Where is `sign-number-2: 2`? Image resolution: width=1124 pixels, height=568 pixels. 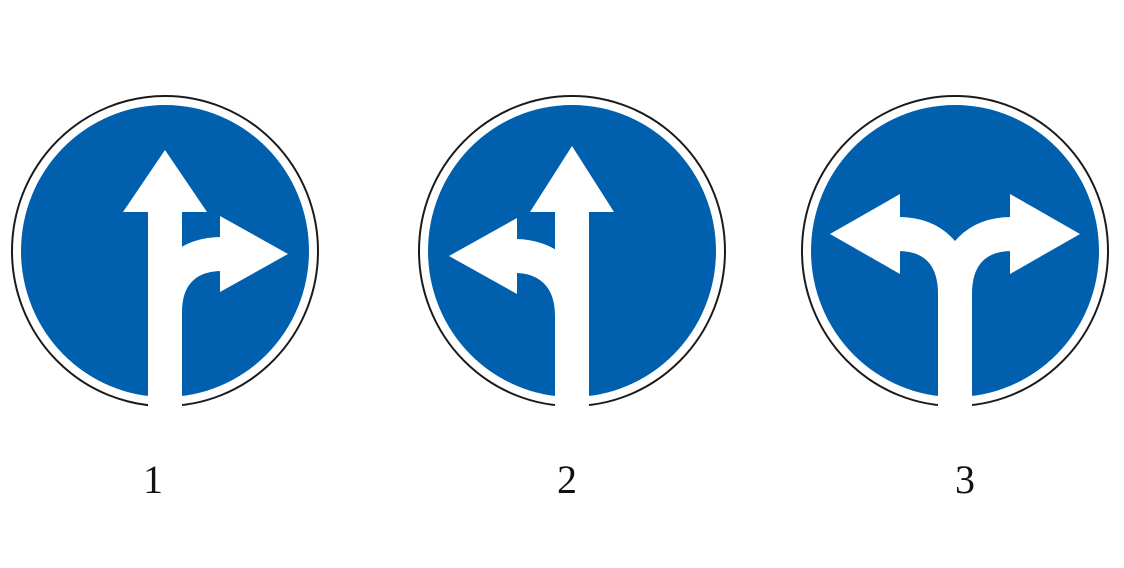
sign-number-2: 2 is located at coordinates (567, 479).